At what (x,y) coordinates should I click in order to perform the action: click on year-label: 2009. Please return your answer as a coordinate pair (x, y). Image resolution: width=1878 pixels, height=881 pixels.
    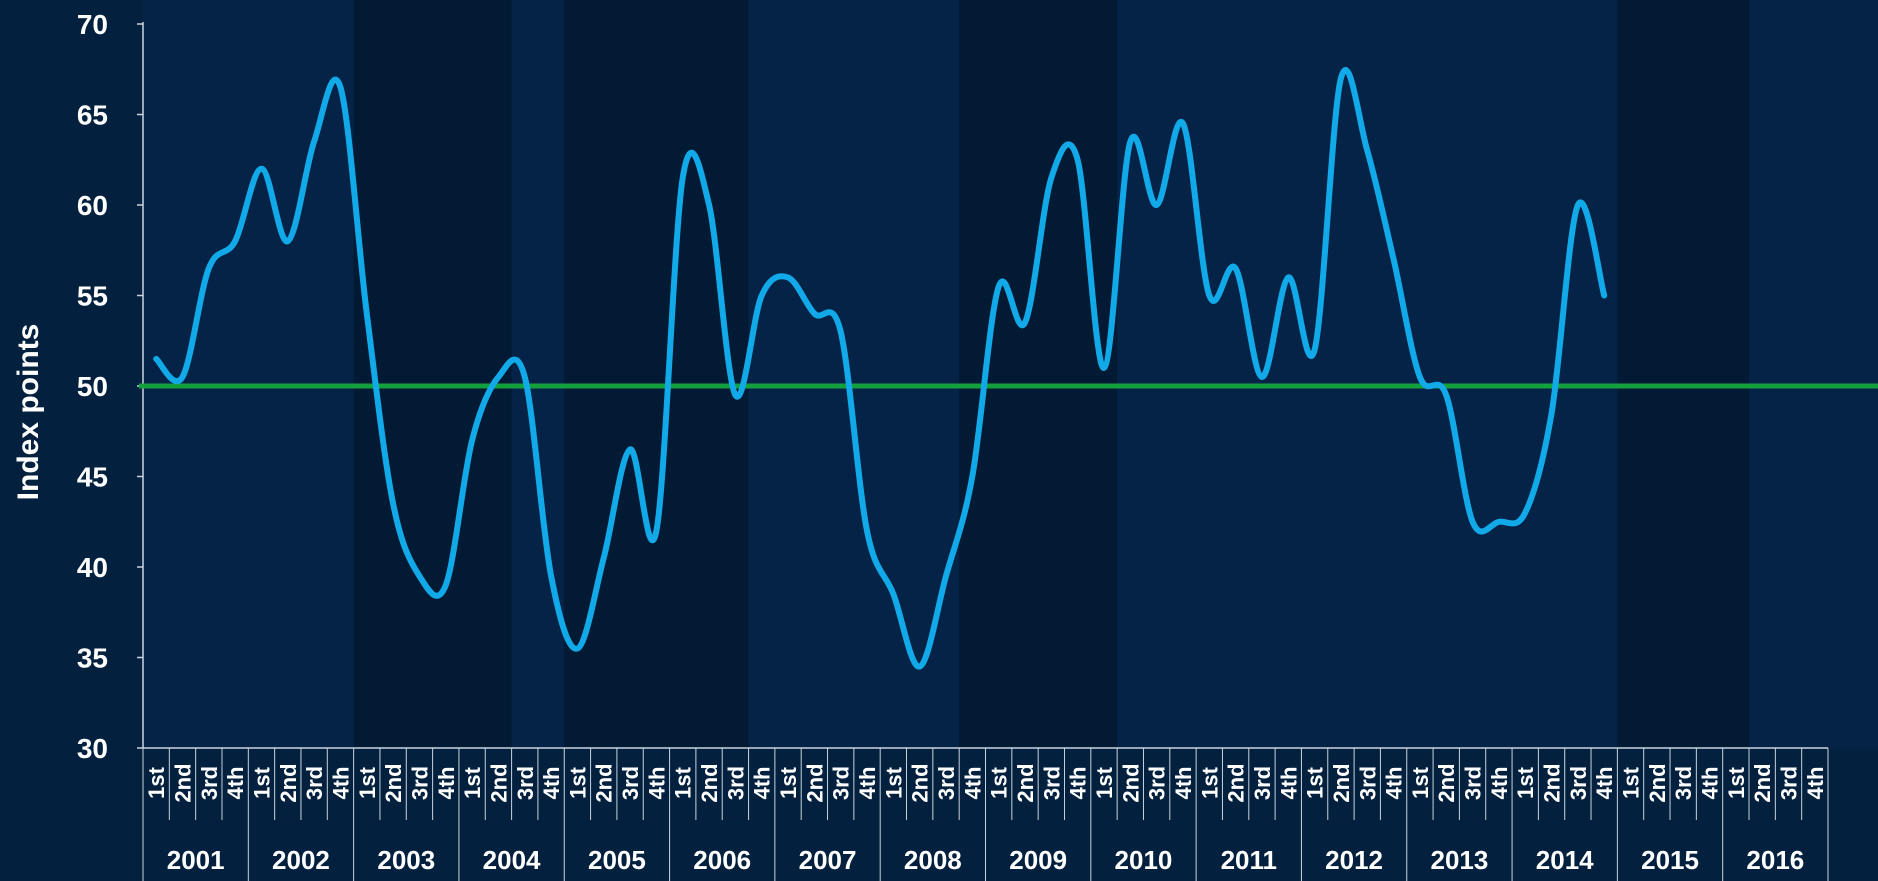
    Looking at the image, I should click on (1038, 860).